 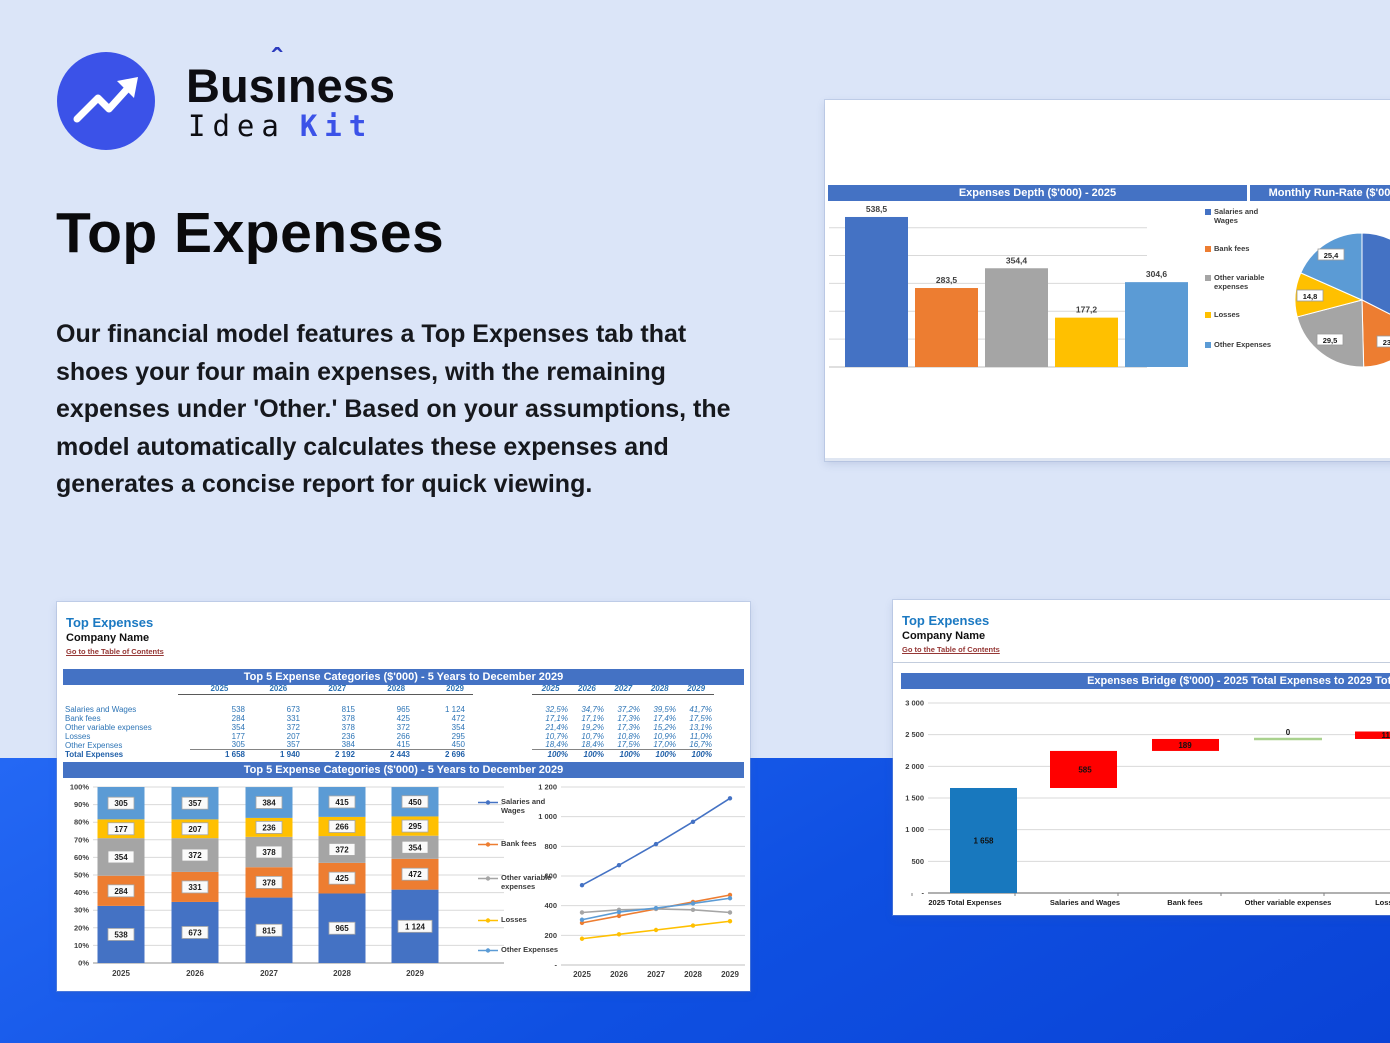 I want to click on y-axis-label: 0%, so click(x=83, y=963).